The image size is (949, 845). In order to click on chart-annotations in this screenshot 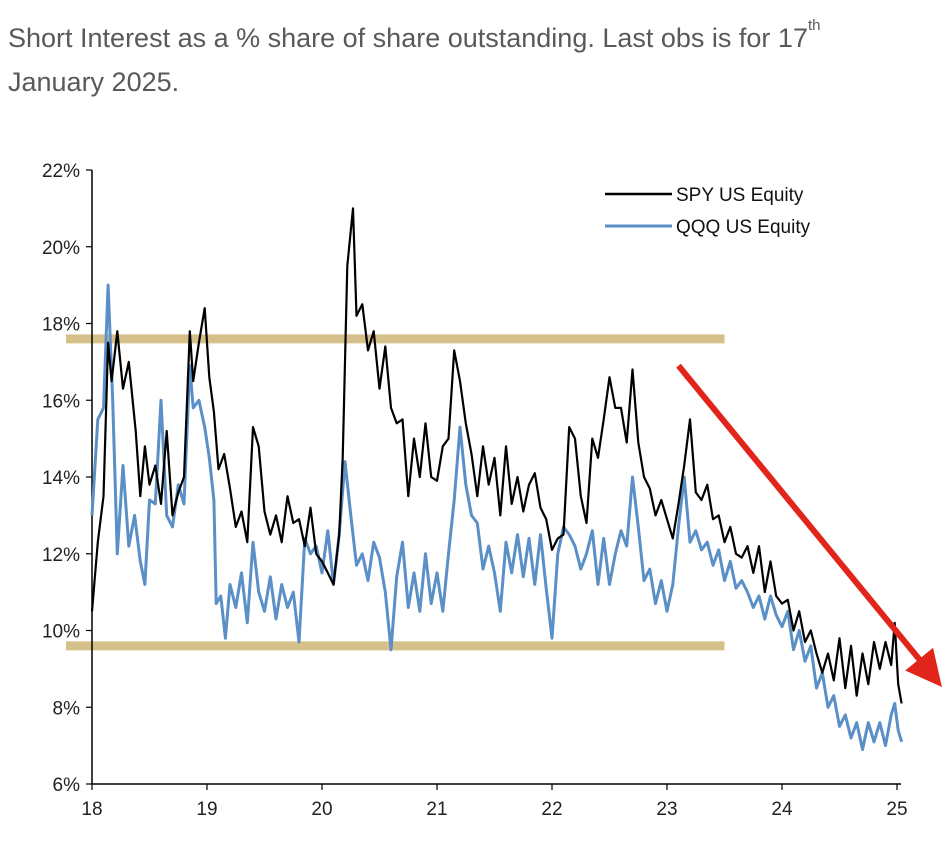, I will do `click(809, 525)`.